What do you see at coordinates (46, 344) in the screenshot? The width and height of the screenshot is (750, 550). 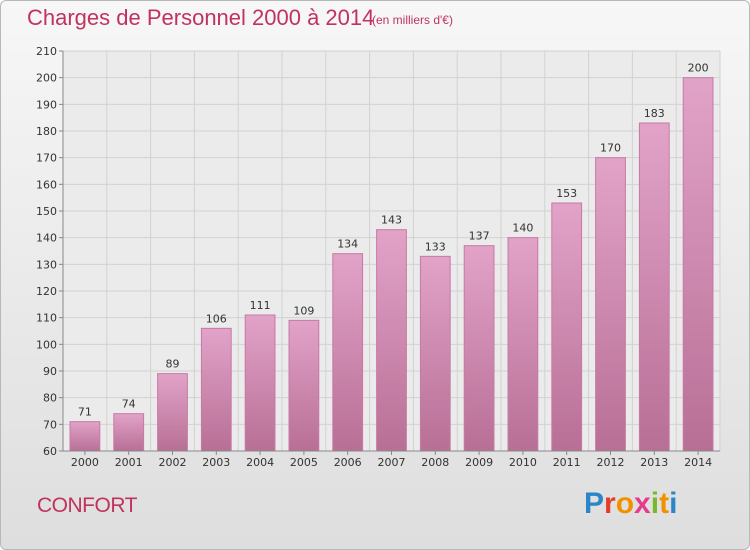 I see `y-tick-label: 100` at bounding box center [46, 344].